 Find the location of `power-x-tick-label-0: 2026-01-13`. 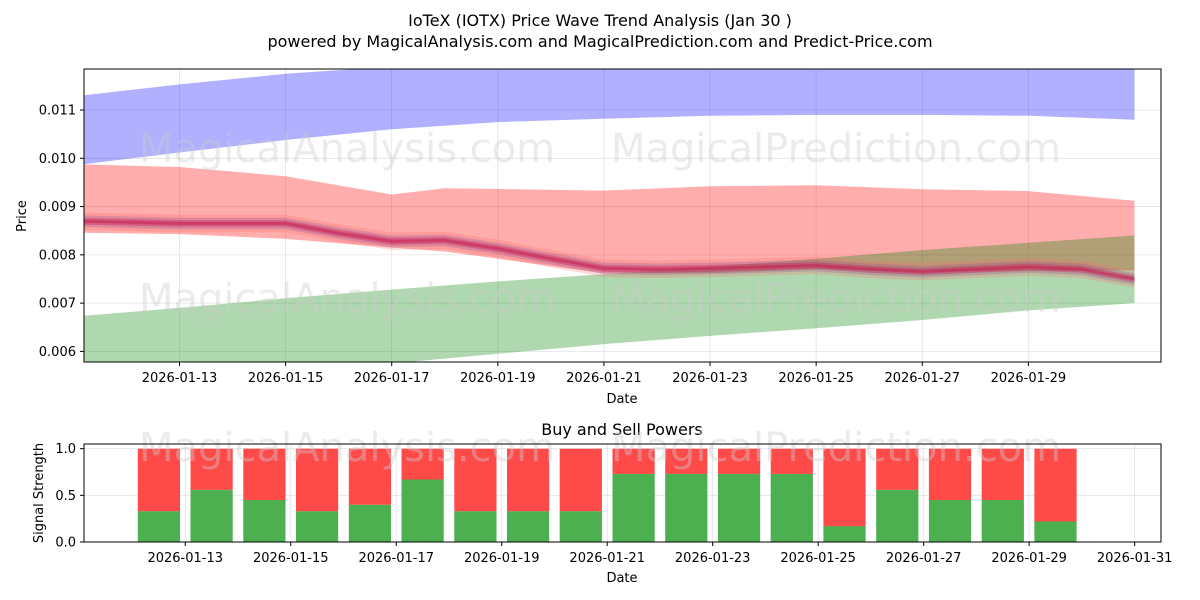

power-x-tick-label-0: 2026-01-13 is located at coordinates (185, 558).